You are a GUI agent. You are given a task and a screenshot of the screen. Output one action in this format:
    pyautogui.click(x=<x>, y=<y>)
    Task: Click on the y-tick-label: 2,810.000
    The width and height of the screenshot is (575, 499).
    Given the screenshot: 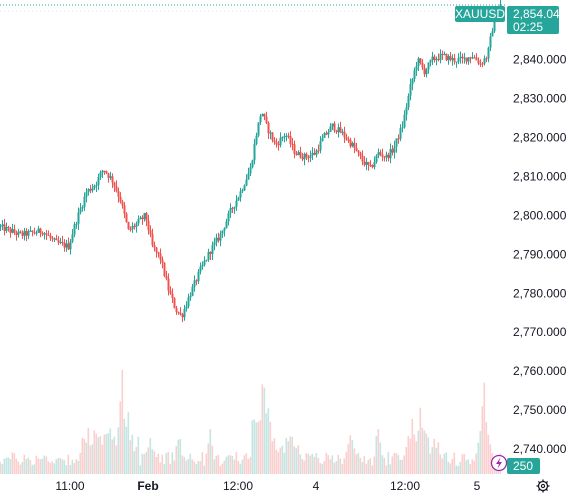 What is the action you would take?
    pyautogui.click(x=540, y=176)
    